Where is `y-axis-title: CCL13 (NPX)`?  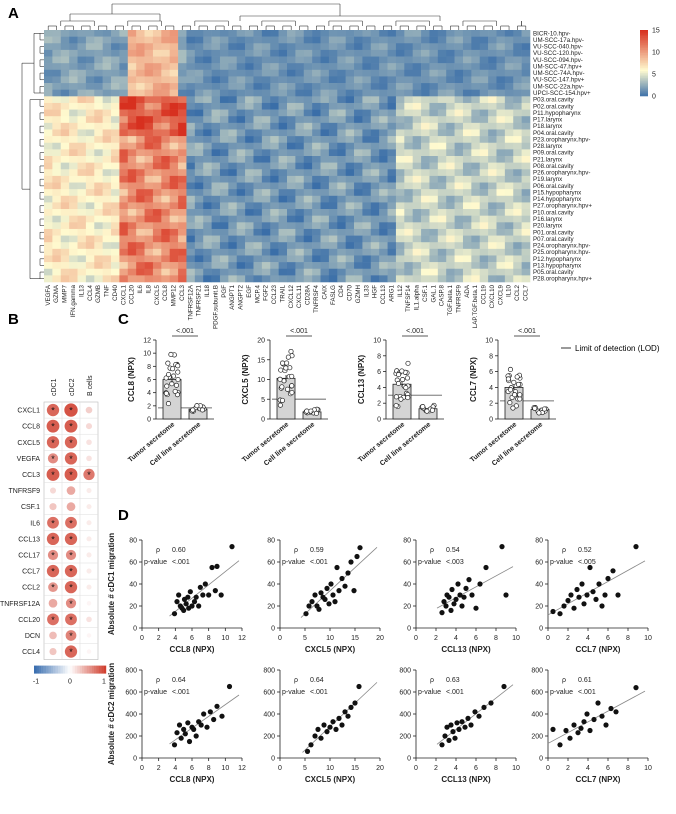
y-axis-title: CCL13 (NPX) is located at coordinates (361, 379).